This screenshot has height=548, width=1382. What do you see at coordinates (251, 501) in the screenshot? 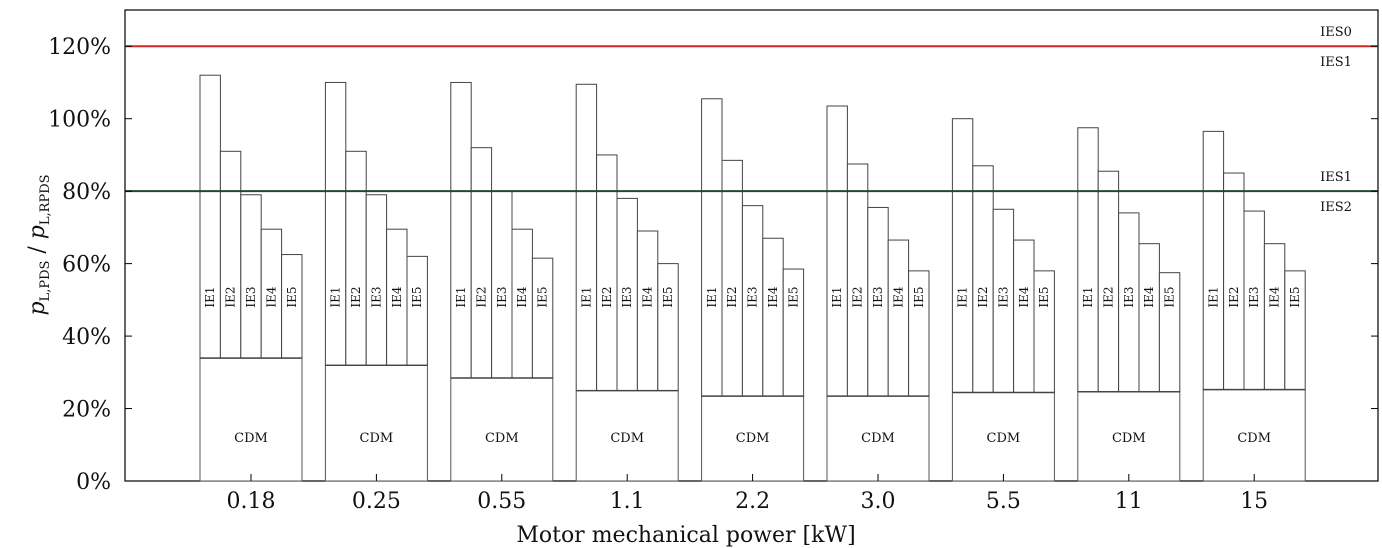
I see `x-tick-label: 0.18` at bounding box center [251, 501].